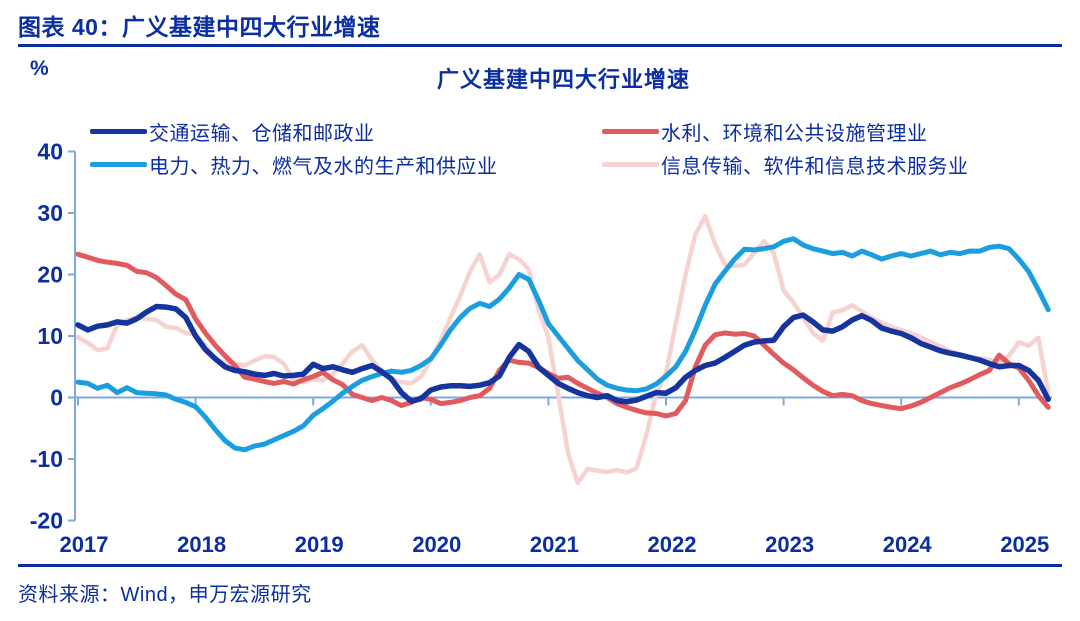 Image resolution: width=1080 pixels, height=621 pixels. What do you see at coordinates (540, 565) in the screenshot?
I see `source-divider` at bounding box center [540, 565].